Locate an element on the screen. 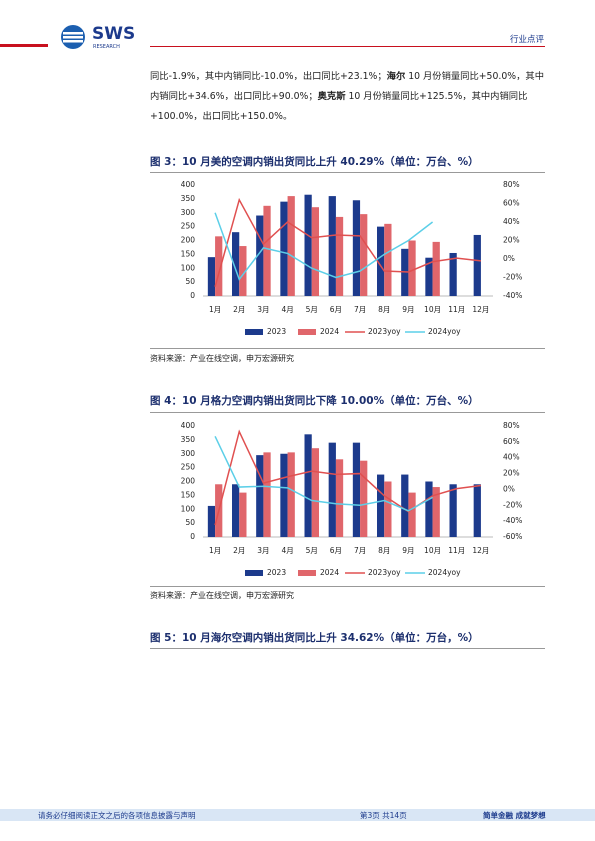  y-tick-label: 150 is located at coordinates (188, 494).